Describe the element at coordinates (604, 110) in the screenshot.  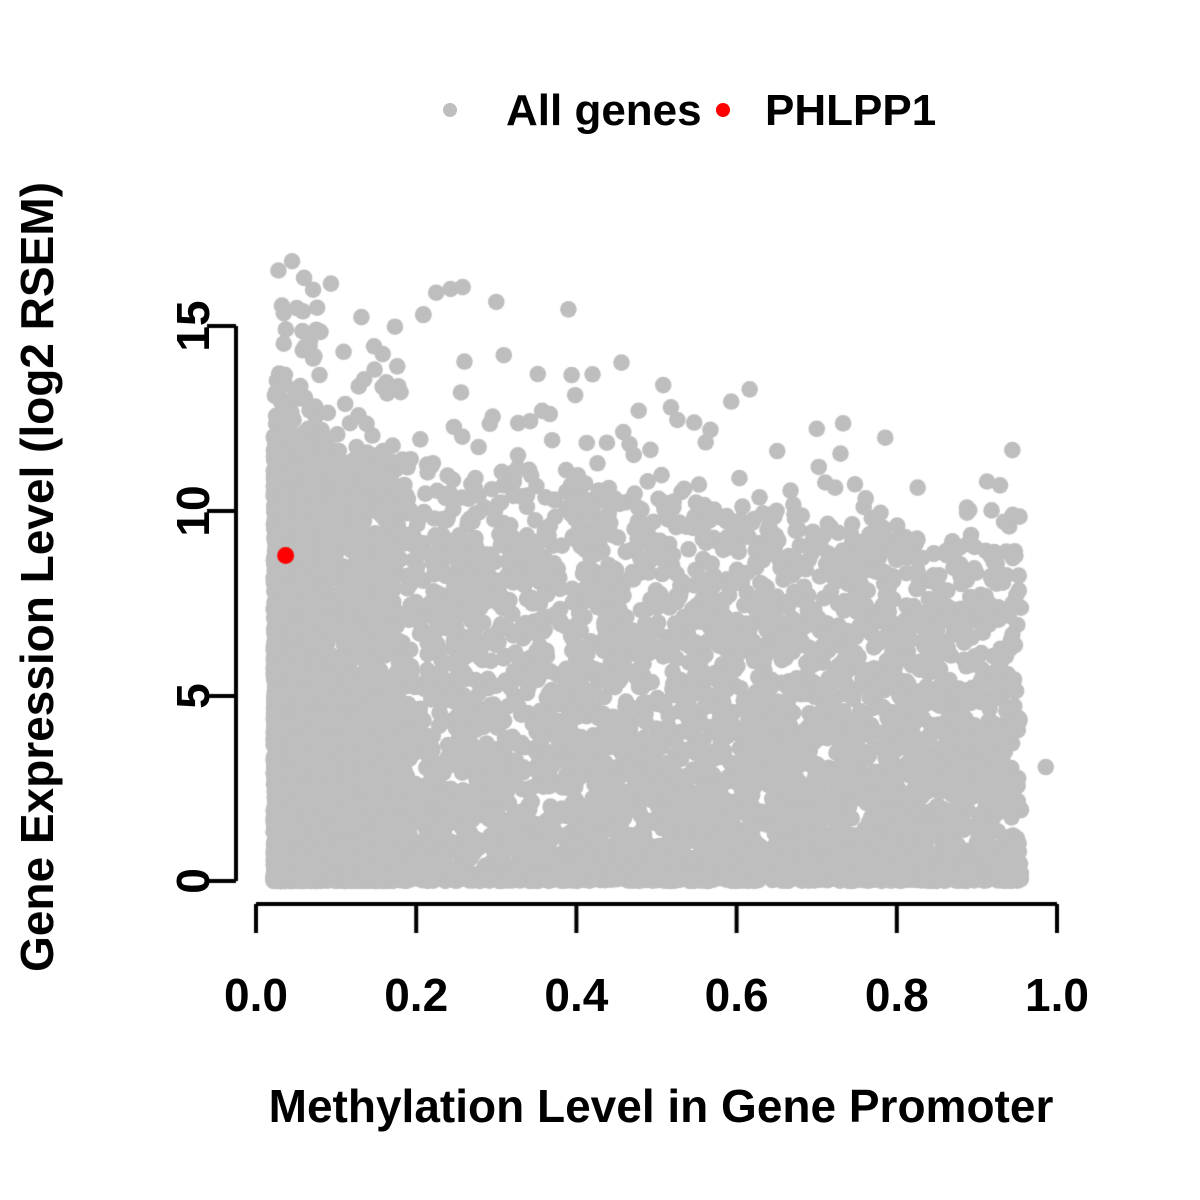
I see `legend-label-all-genes: All genes` at that location.